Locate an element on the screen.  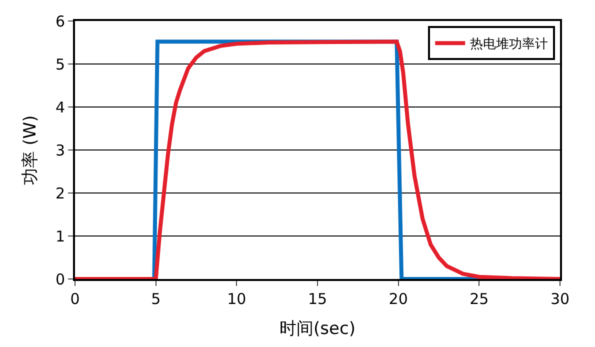
y-tick-label: 1 is located at coordinates (60, 236).